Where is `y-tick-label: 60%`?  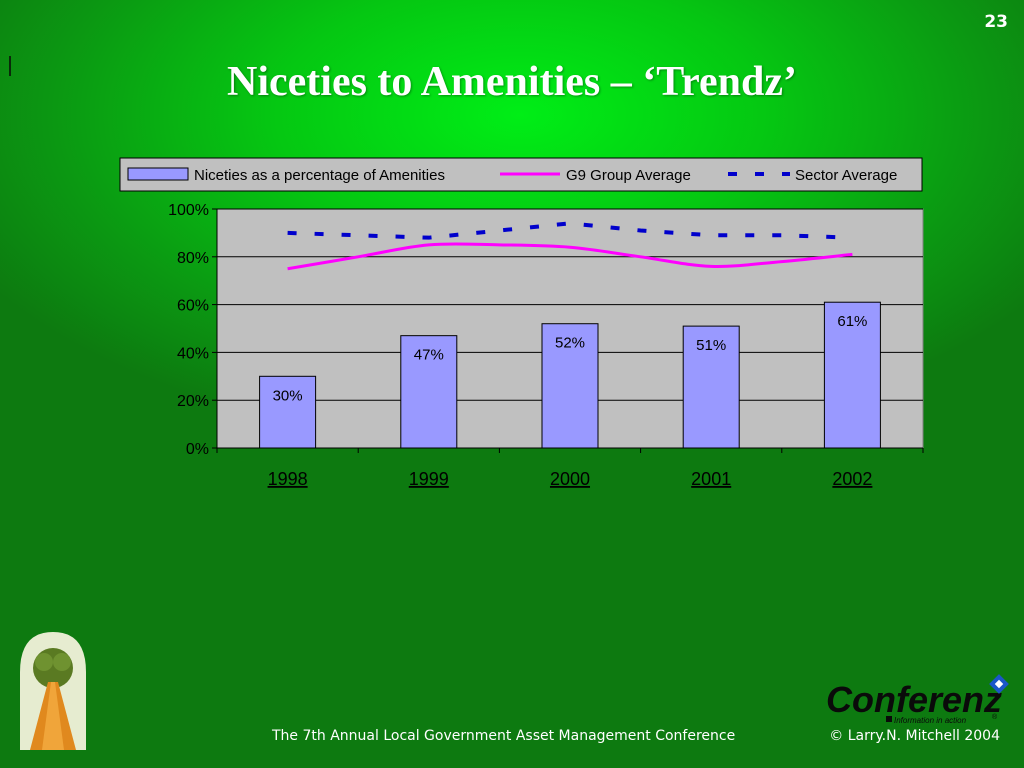
y-tick-label: 60% is located at coordinates (193, 306).